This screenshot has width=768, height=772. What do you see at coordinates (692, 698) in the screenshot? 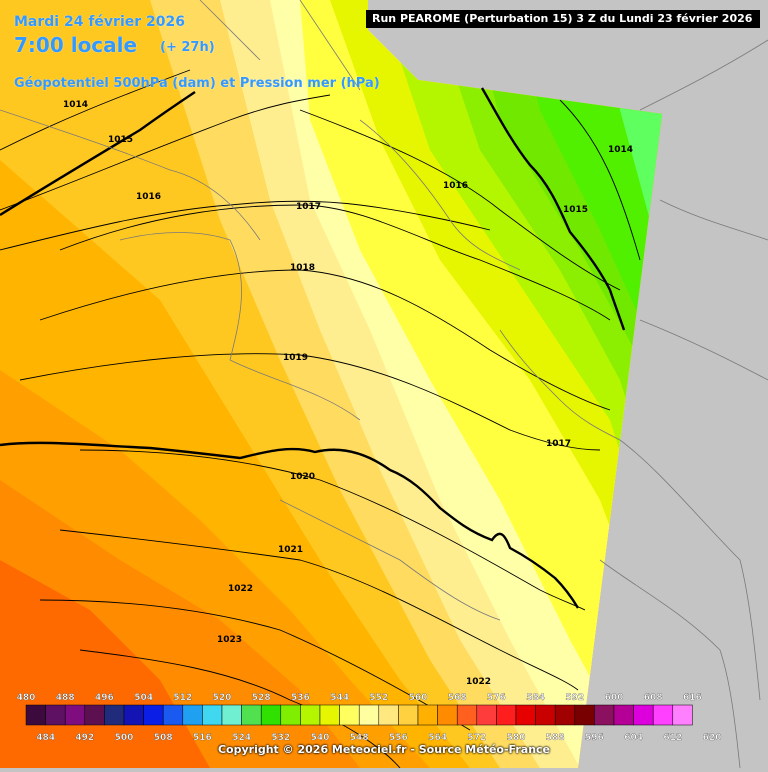
I see `legend-label-top: 616` at bounding box center [692, 698].